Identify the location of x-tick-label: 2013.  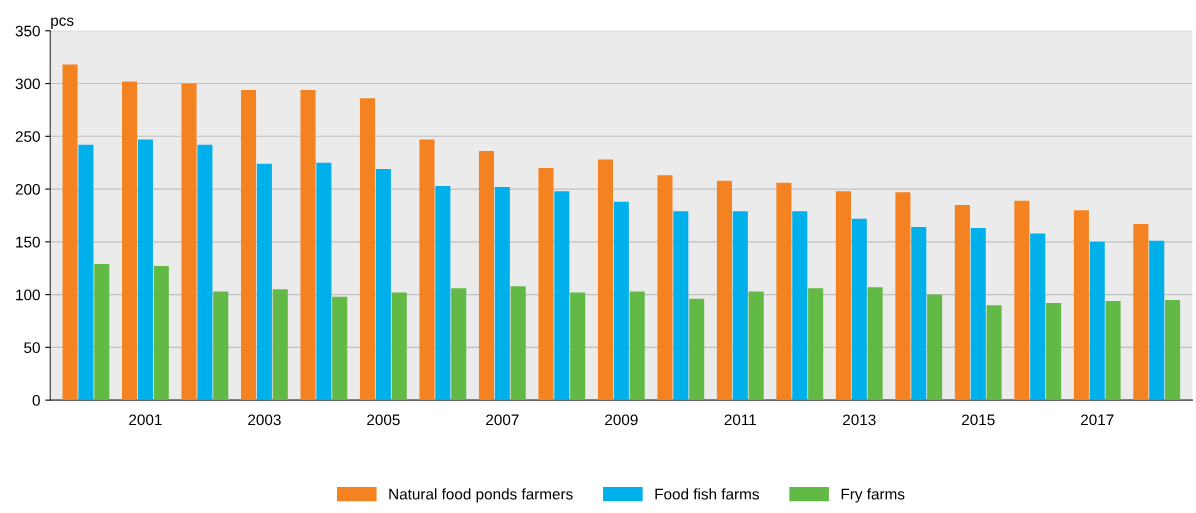
(859, 420).